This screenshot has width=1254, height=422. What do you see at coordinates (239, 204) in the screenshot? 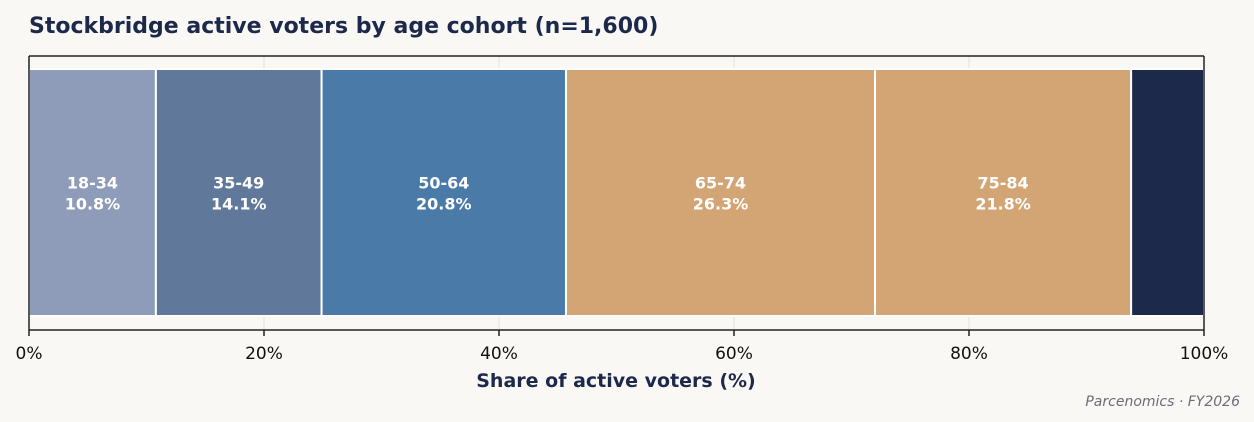
I see `segment-value-label: 14.1%` at bounding box center [239, 204].